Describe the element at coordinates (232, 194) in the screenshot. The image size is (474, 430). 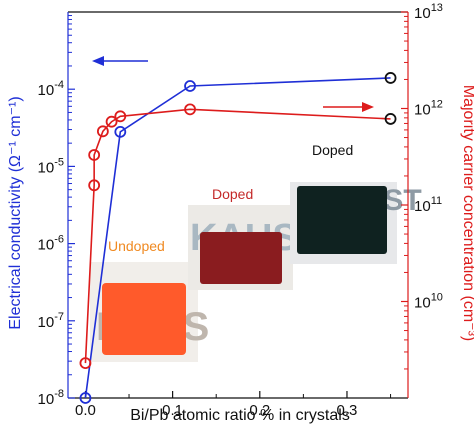
I see `inset-label-doped-red: Doped` at that location.